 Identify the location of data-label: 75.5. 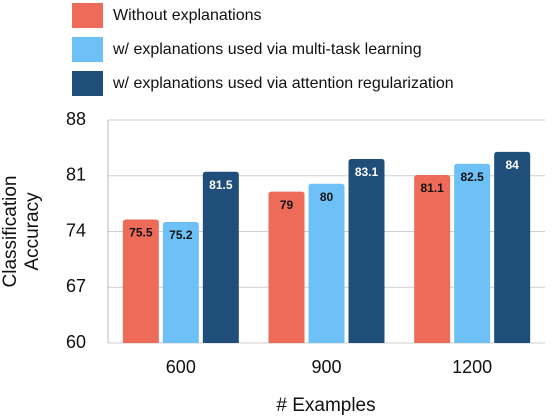
(141, 233).